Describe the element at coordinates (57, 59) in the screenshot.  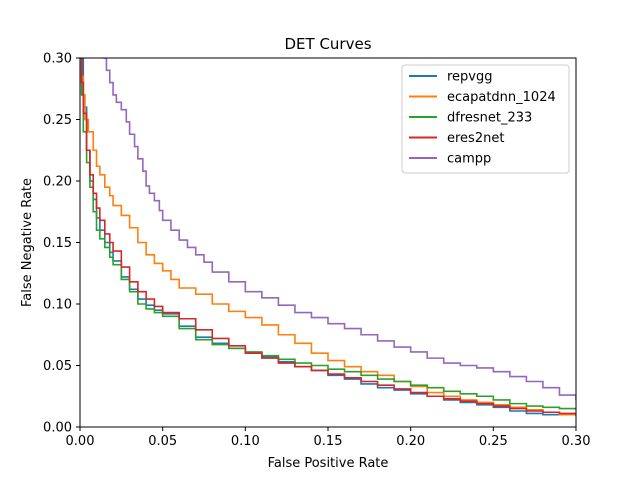
I see `y-tick-label: 0.30` at that location.